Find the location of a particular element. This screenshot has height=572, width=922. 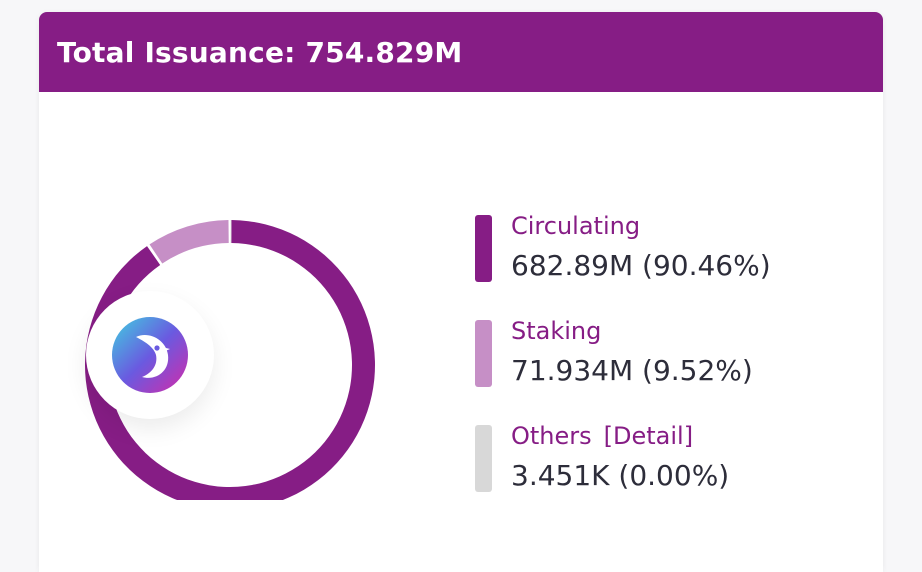

legend-swatch-staking is located at coordinates (483, 353).